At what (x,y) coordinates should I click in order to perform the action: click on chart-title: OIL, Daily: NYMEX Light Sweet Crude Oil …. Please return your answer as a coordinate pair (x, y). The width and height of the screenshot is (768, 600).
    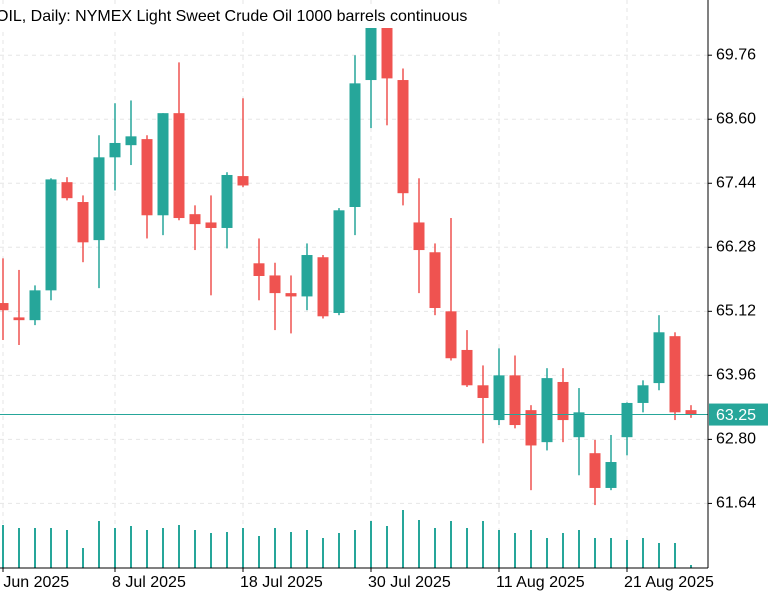
    Looking at the image, I should click on (233, 16).